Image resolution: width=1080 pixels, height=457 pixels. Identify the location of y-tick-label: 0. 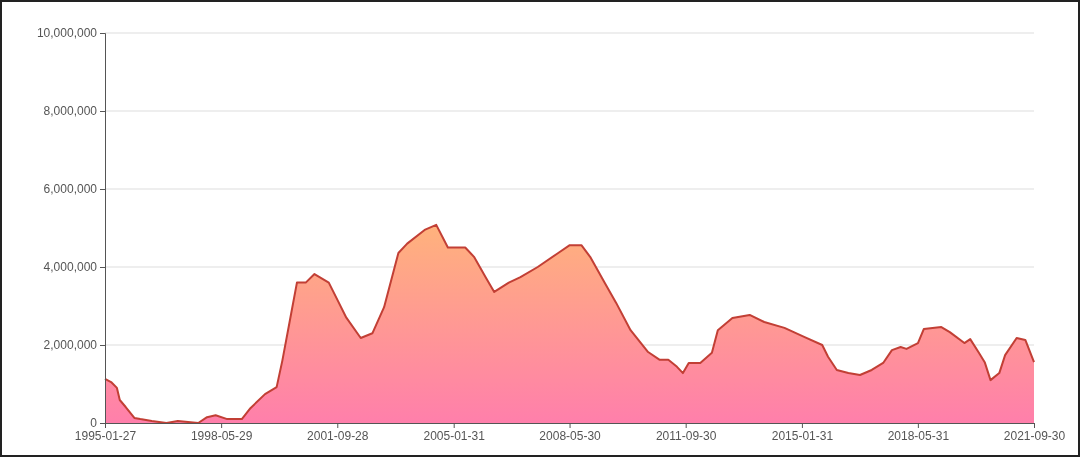
(94, 423).